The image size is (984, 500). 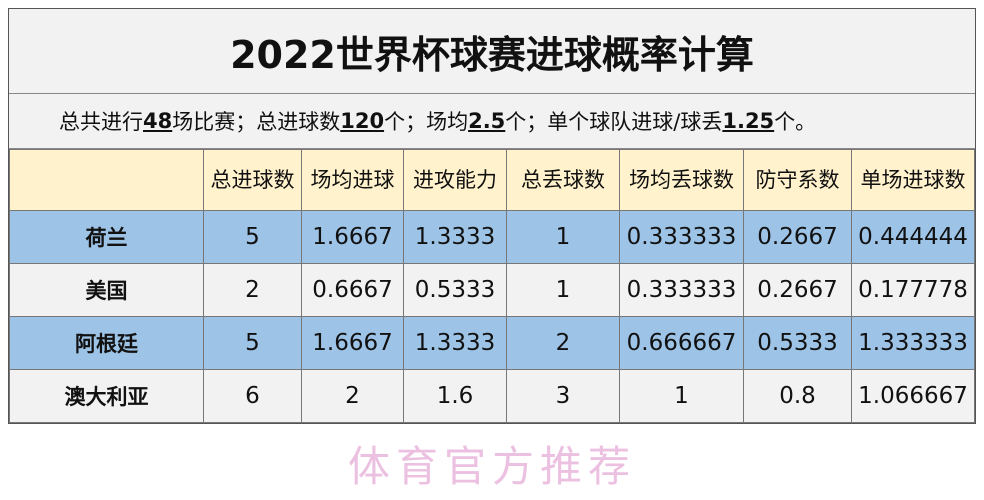 I want to click on summary-avg: 2.5, so click(x=487, y=121).